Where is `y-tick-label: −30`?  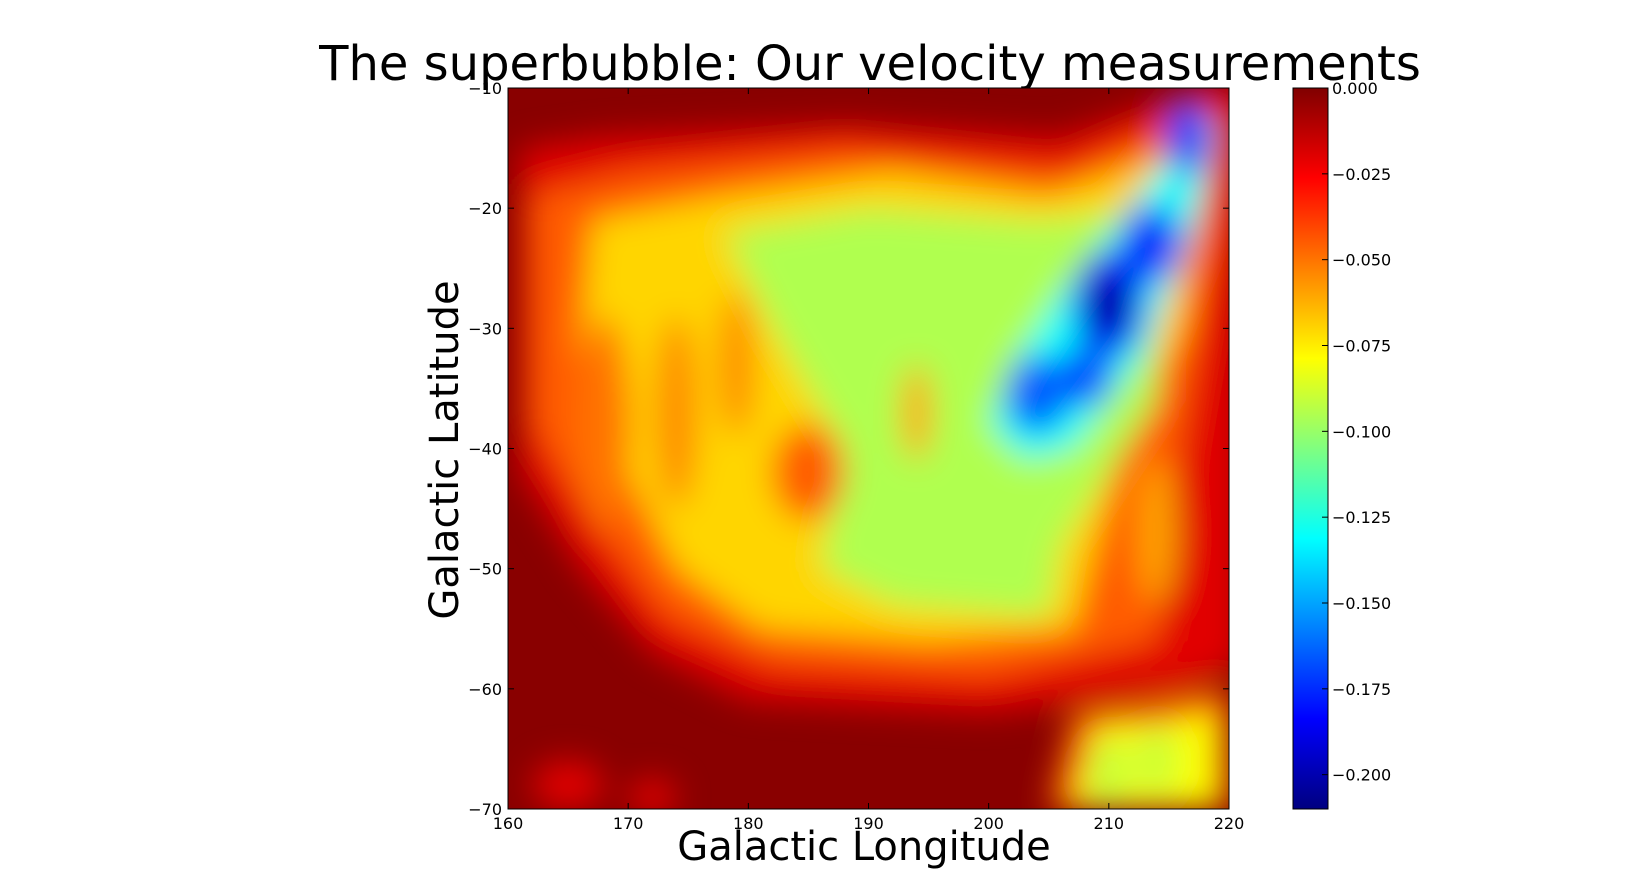
y-tick-label: −30 is located at coordinates (485, 328).